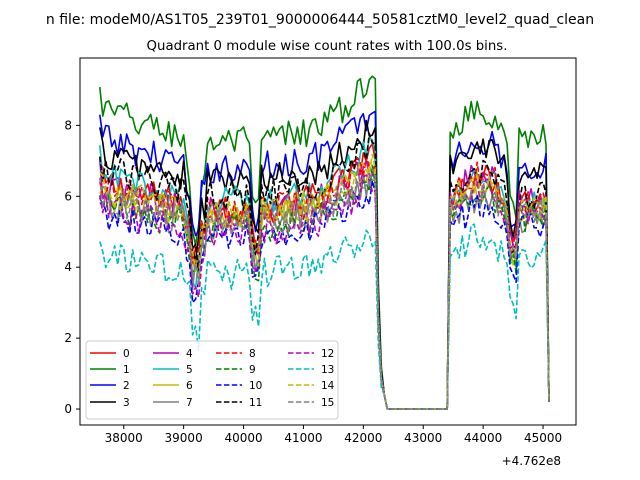 The image size is (640, 480). What do you see at coordinates (255, 386) in the screenshot?
I see `legend-label-10: 10` at bounding box center [255, 386].